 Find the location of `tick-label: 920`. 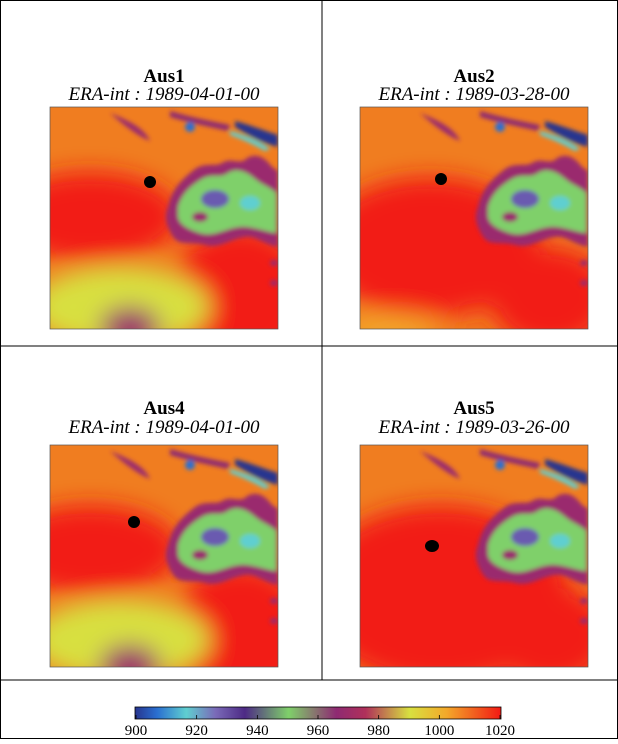

tick-label: 920 is located at coordinates (196, 731).